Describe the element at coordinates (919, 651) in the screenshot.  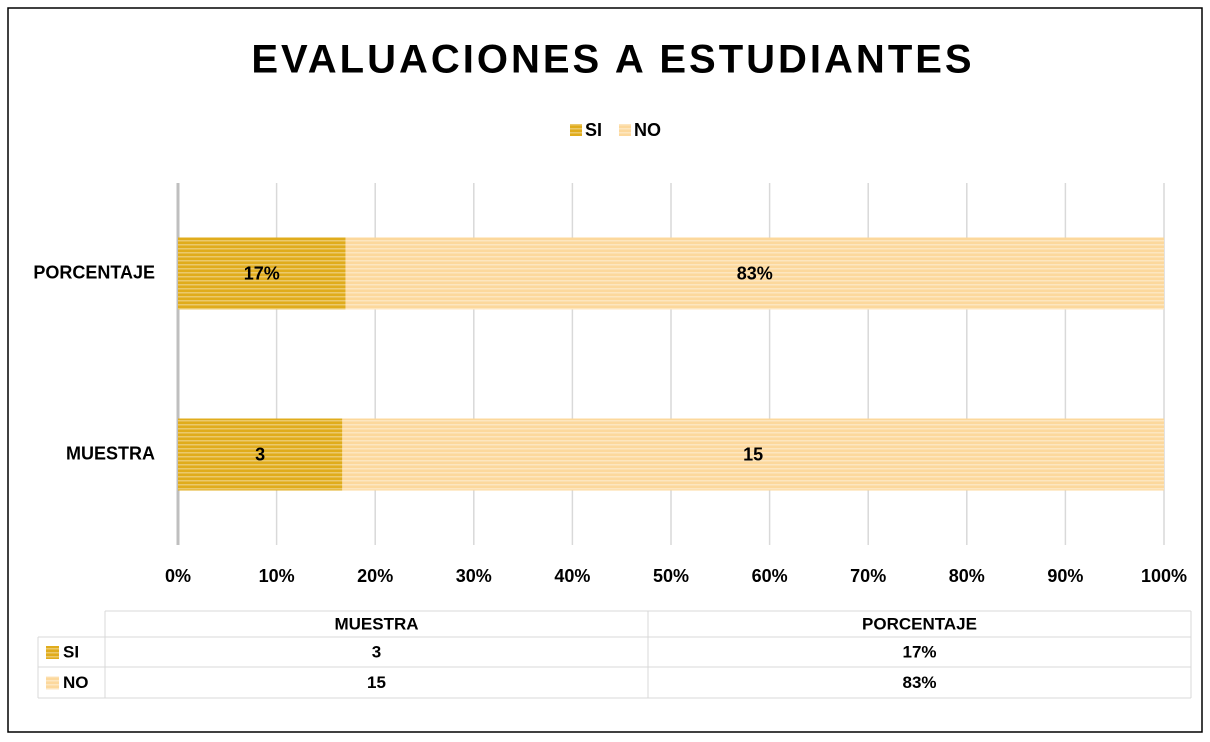
I see `table-cell: 17%` at that location.